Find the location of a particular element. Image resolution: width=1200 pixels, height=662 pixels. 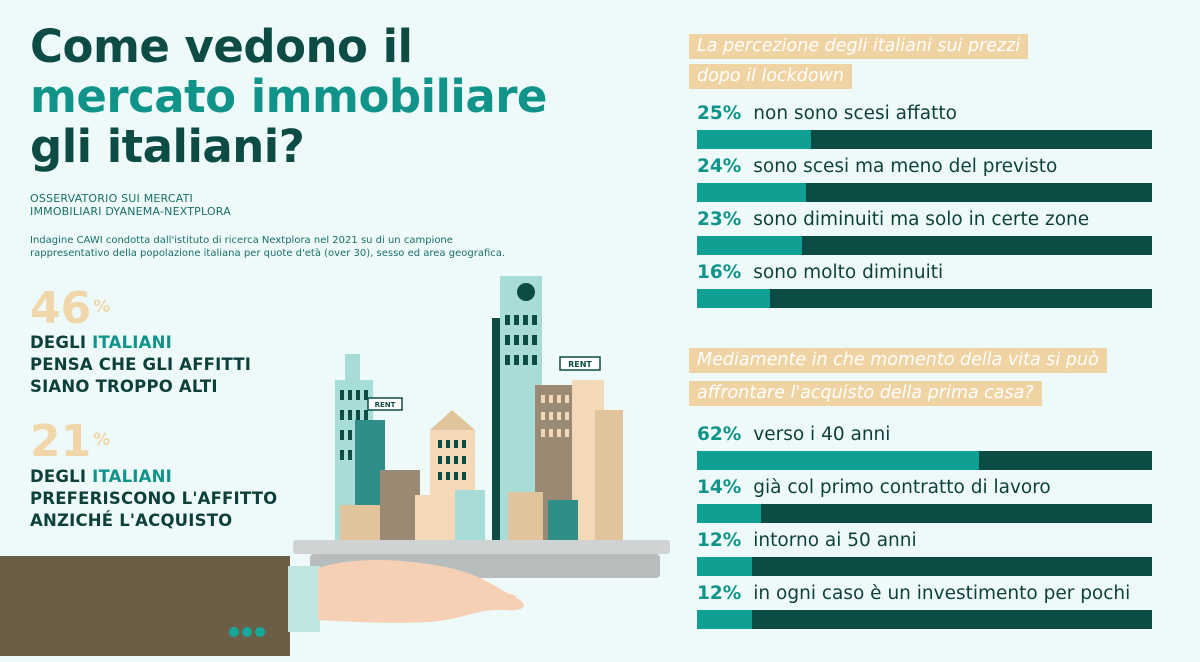

stat-1-line-3: SIANO TROPPO ALTI is located at coordinates (124, 386).